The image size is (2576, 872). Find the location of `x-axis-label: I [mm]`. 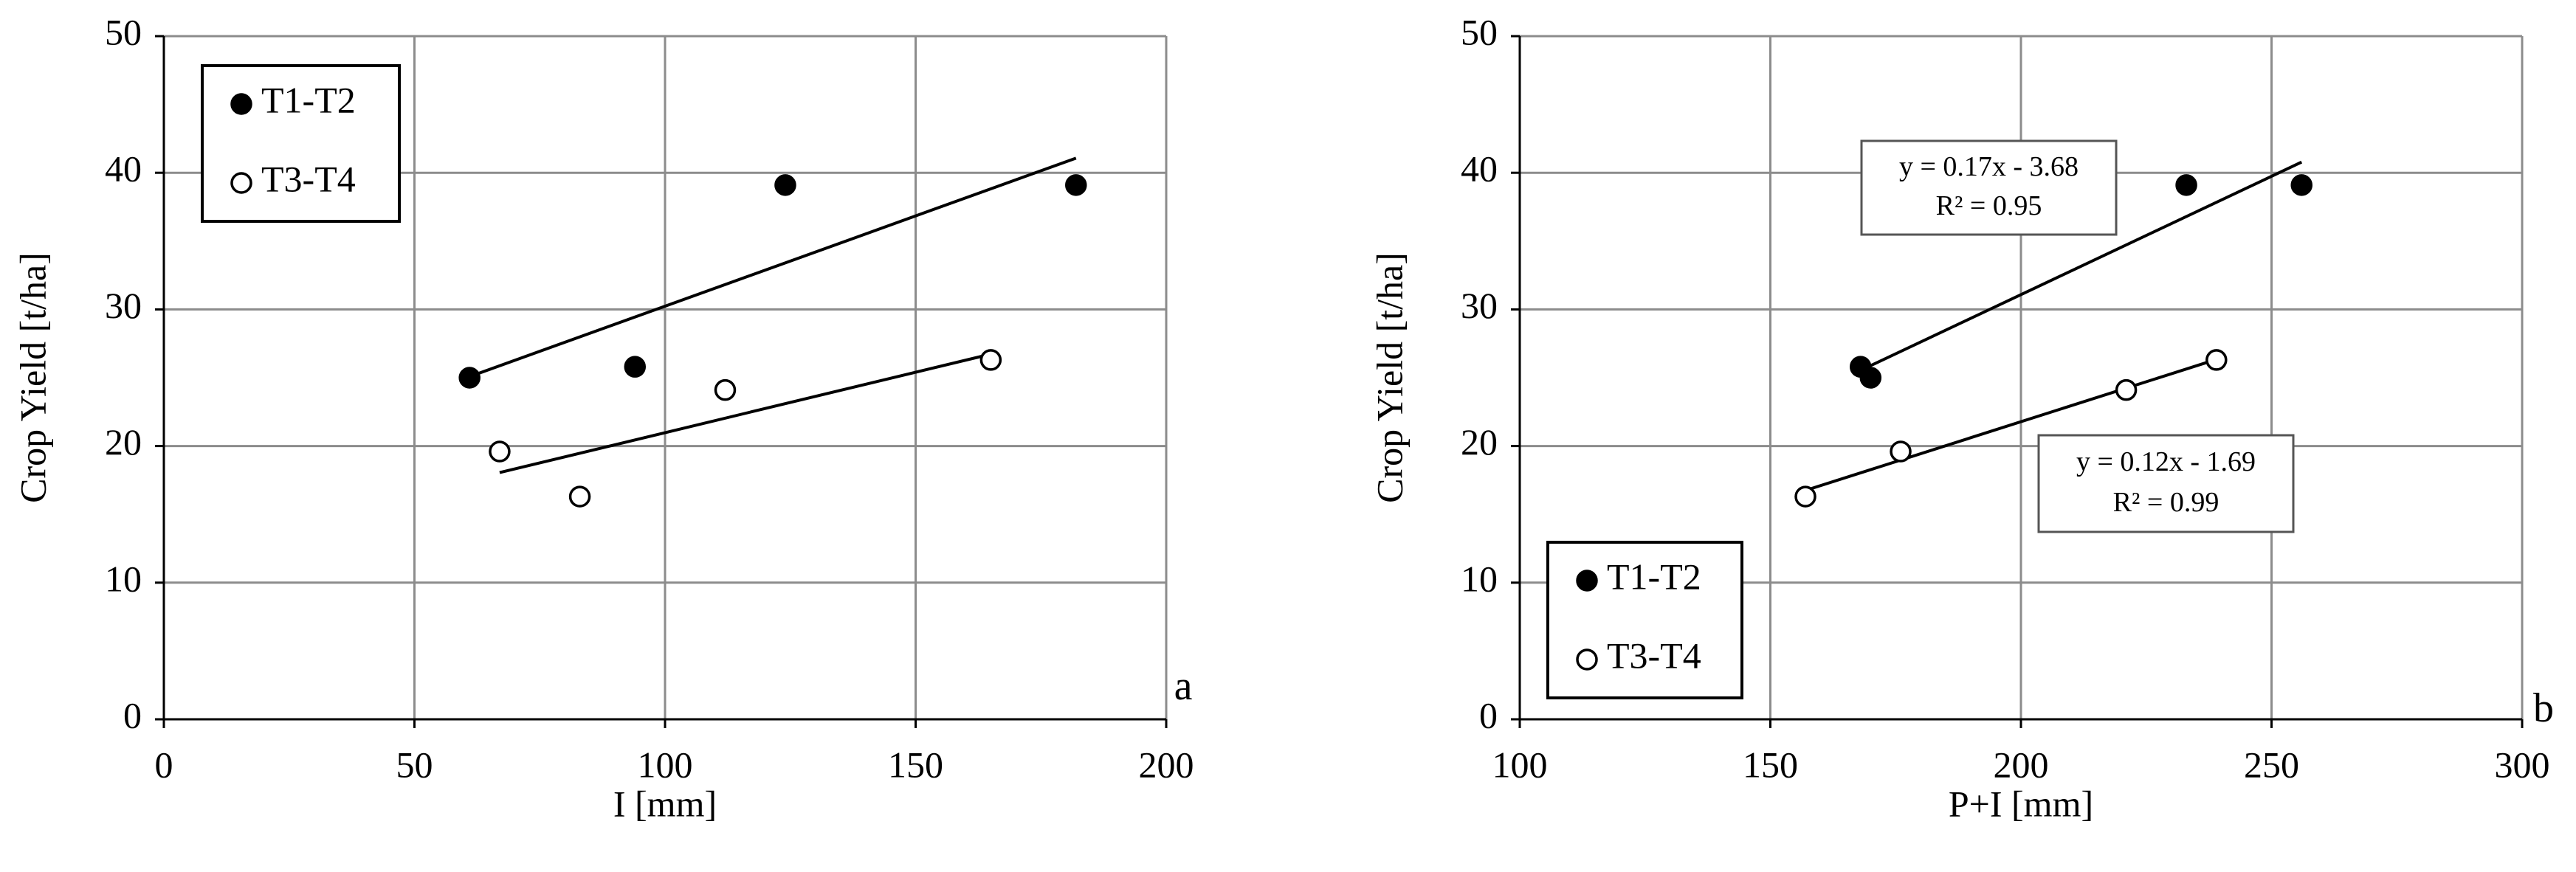

x-axis-label: I [mm] is located at coordinates (665, 803).